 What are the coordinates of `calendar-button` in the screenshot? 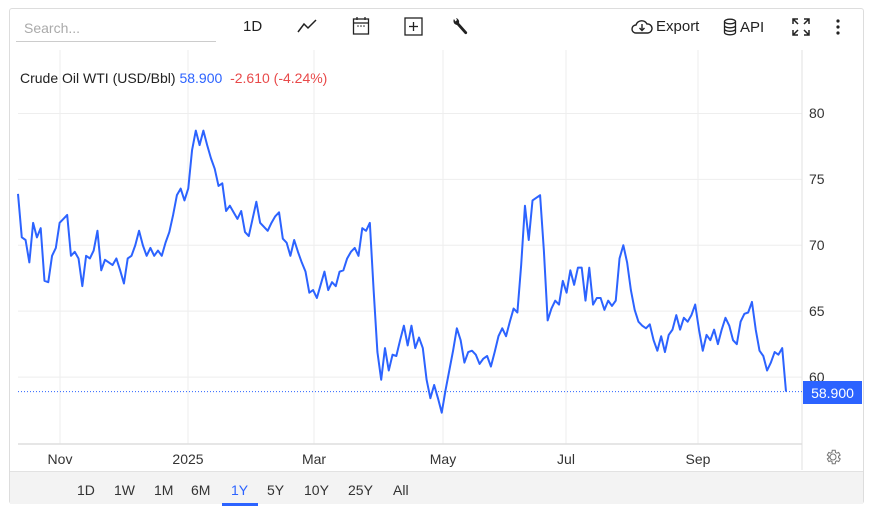 It's located at (361, 26).